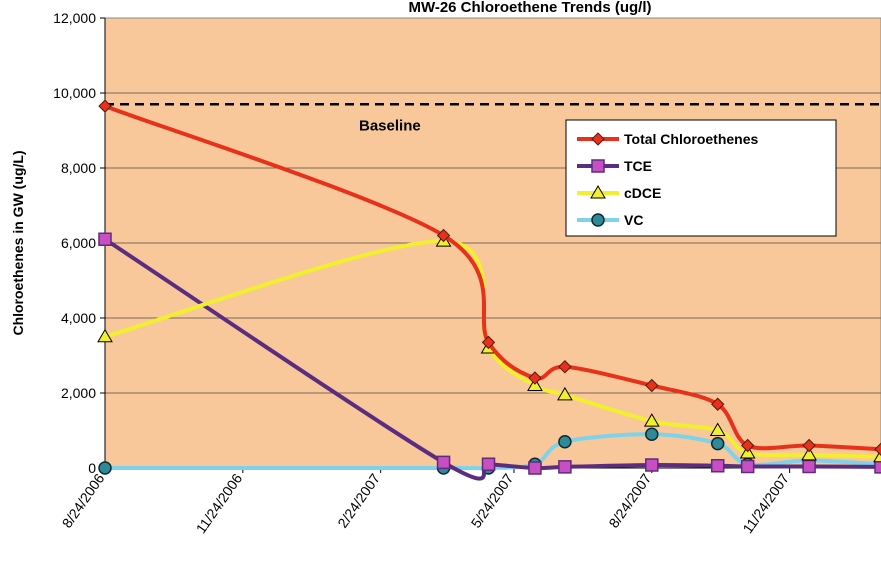 The width and height of the screenshot is (881, 564). I want to click on y-tick-label: 10,000, so click(74, 93).